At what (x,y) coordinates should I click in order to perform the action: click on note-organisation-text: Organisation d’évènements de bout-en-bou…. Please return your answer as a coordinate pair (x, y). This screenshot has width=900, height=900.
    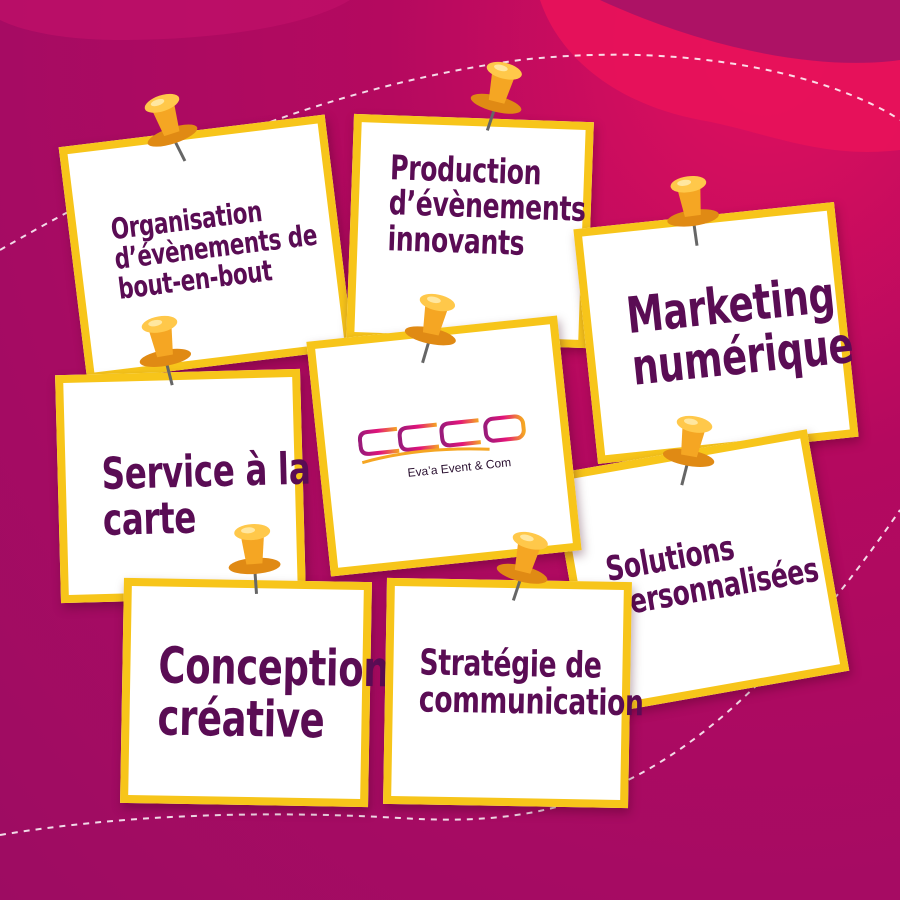
    Looking at the image, I should click on (215, 248).